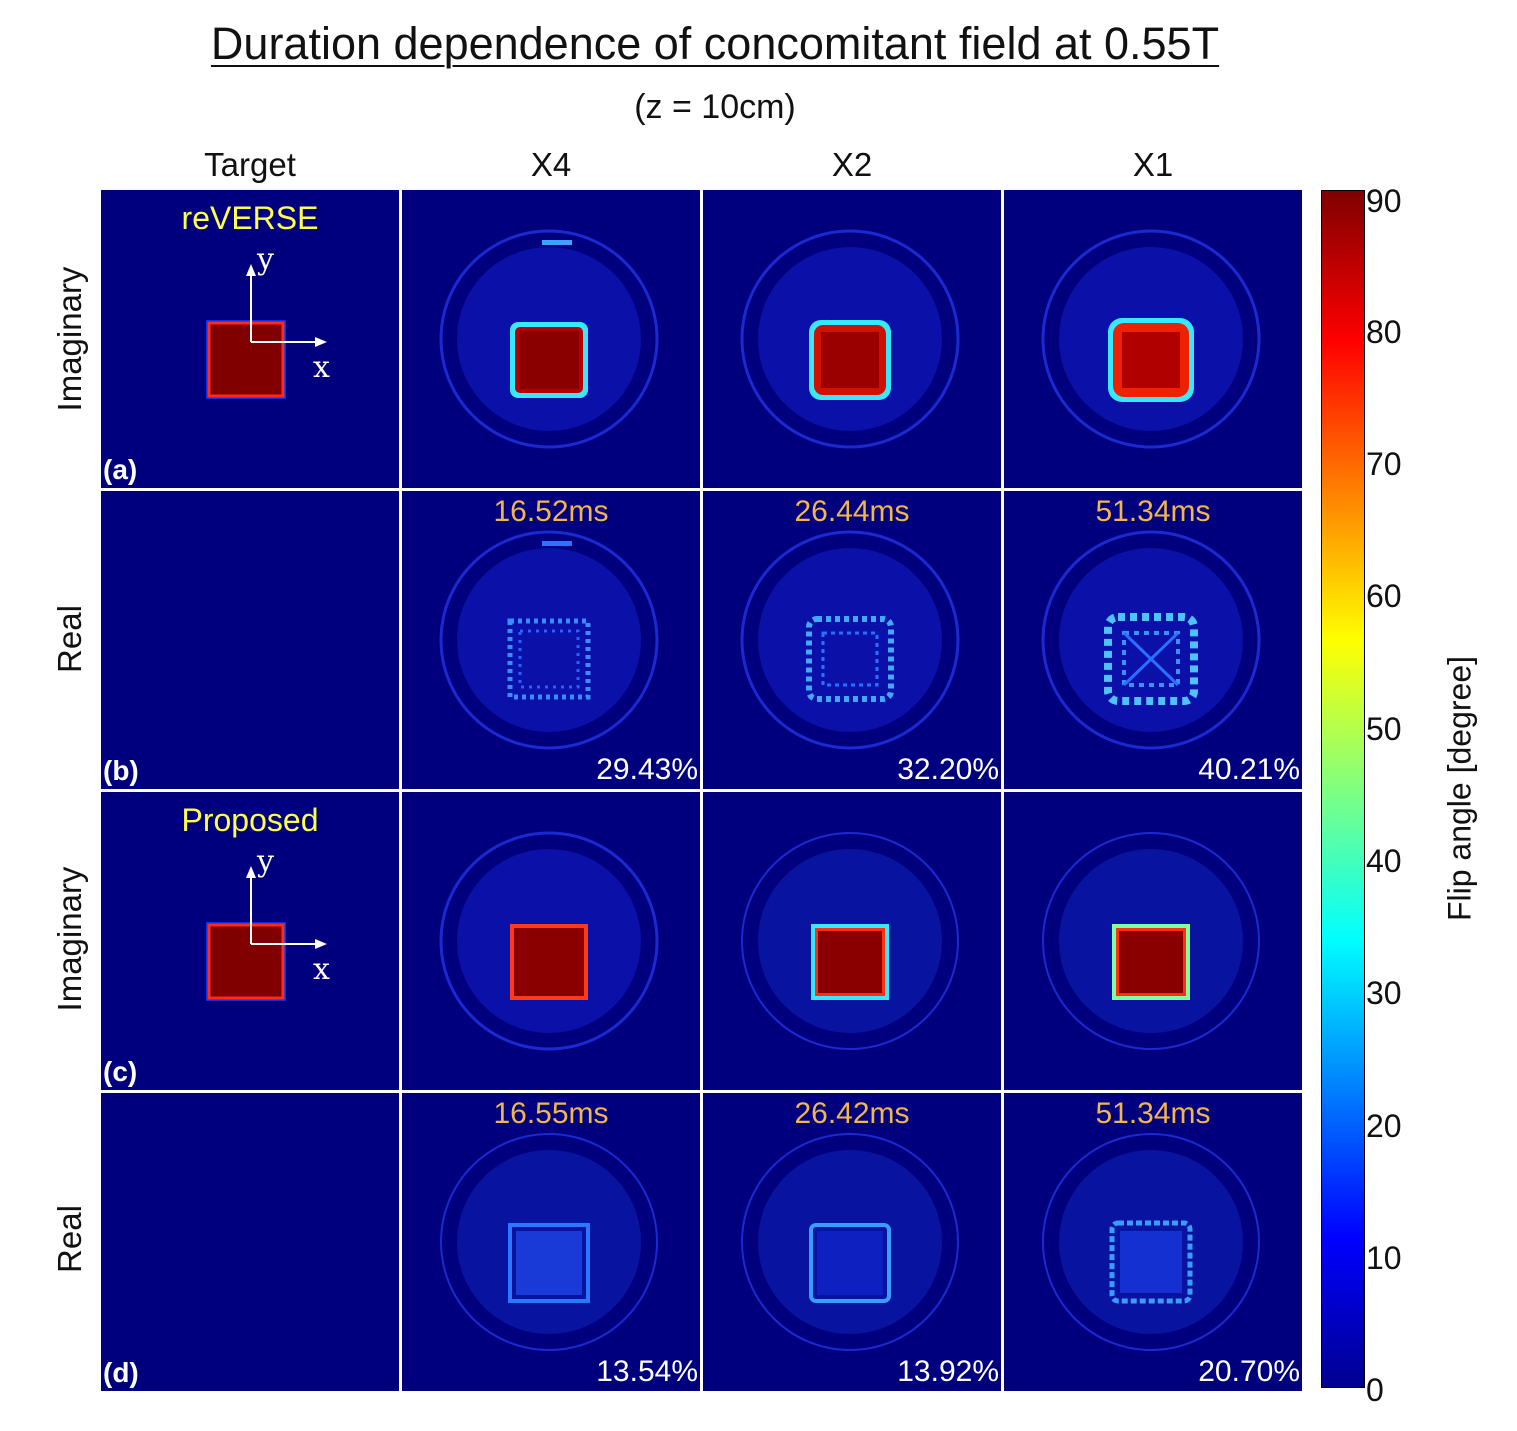 This screenshot has width=1517, height=1431. I want to click on panel-d-target: (d), so click(250, 1242).